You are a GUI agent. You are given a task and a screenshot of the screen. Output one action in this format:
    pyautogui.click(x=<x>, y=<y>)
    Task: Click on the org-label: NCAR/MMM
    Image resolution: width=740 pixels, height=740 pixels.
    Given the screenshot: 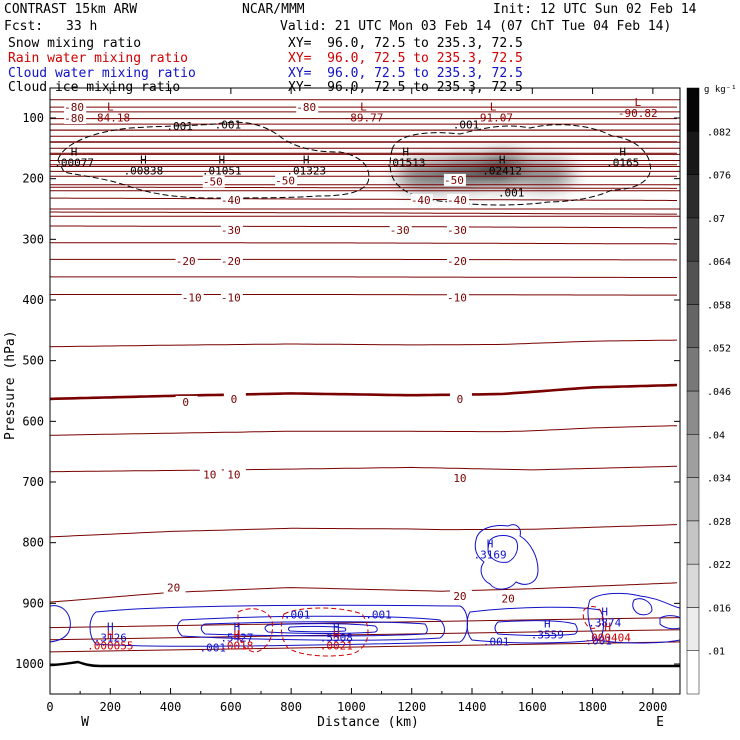 What is the action you would take?
    pyautogui.click(x=273, y=9)
    